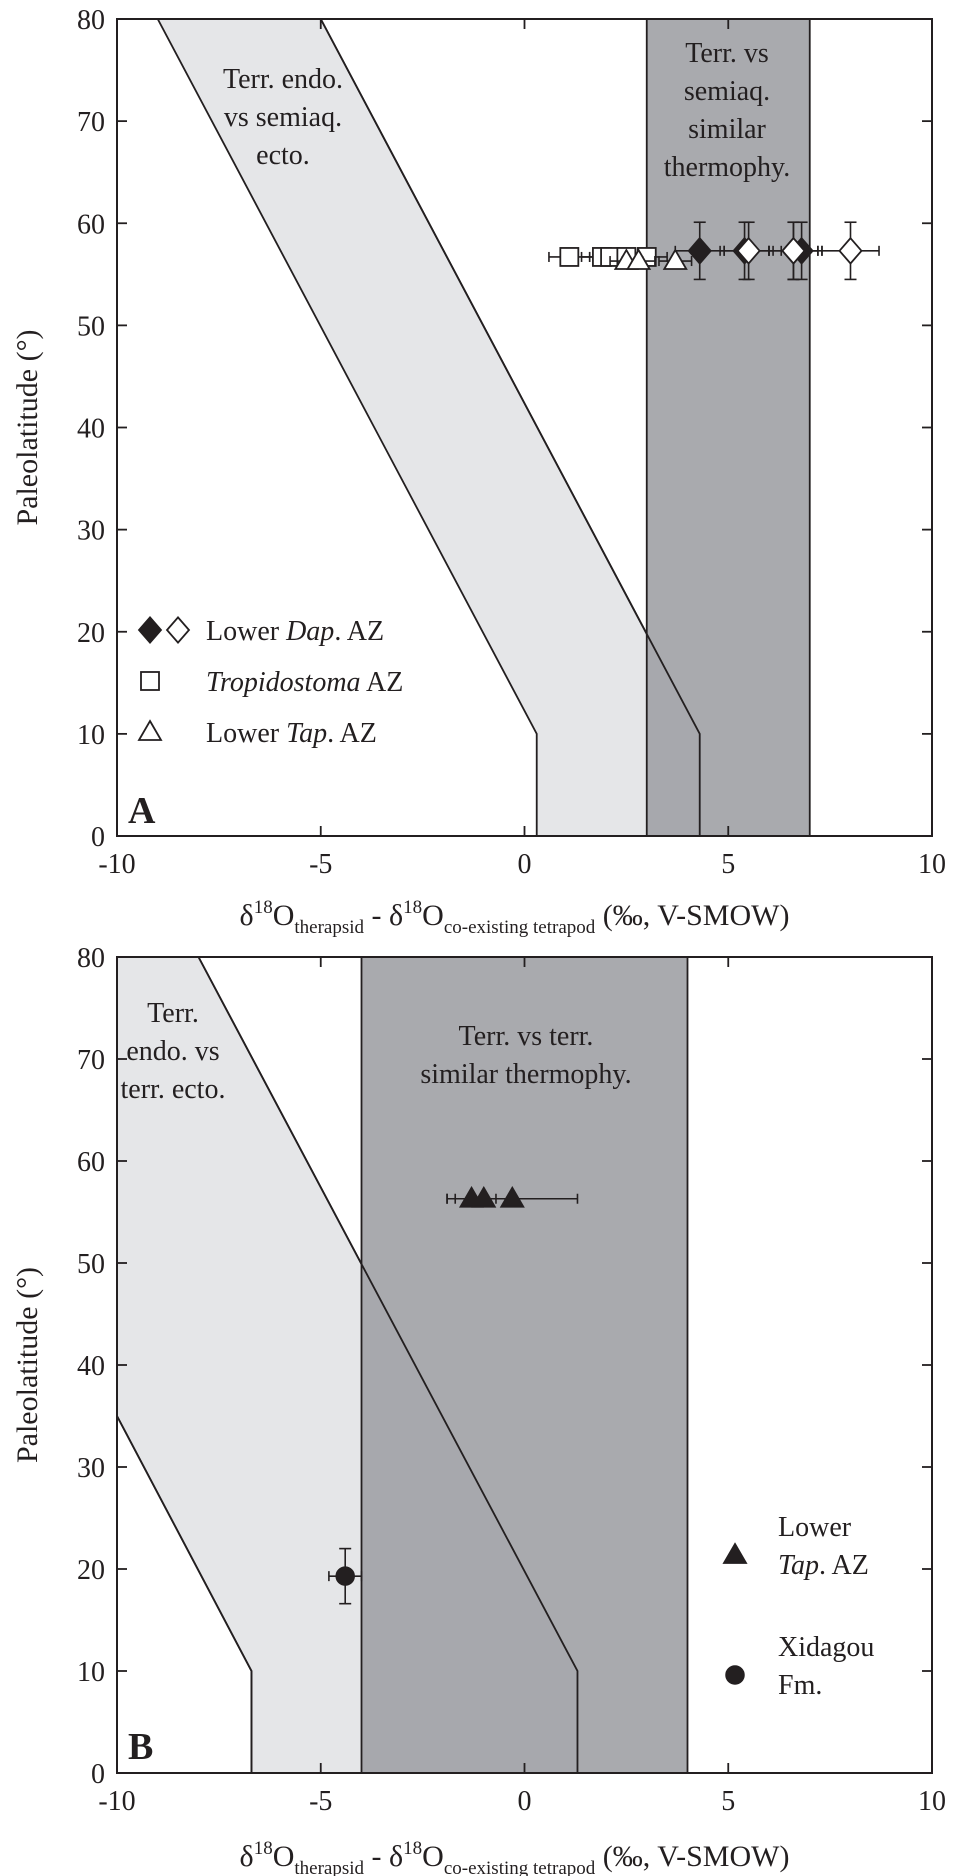 The image size is (954, 1876). What do you see at coordinates (525, 1074) in the screenshot?
I see `region-label: similar thermophy.` at bounding box center [525, 1074].